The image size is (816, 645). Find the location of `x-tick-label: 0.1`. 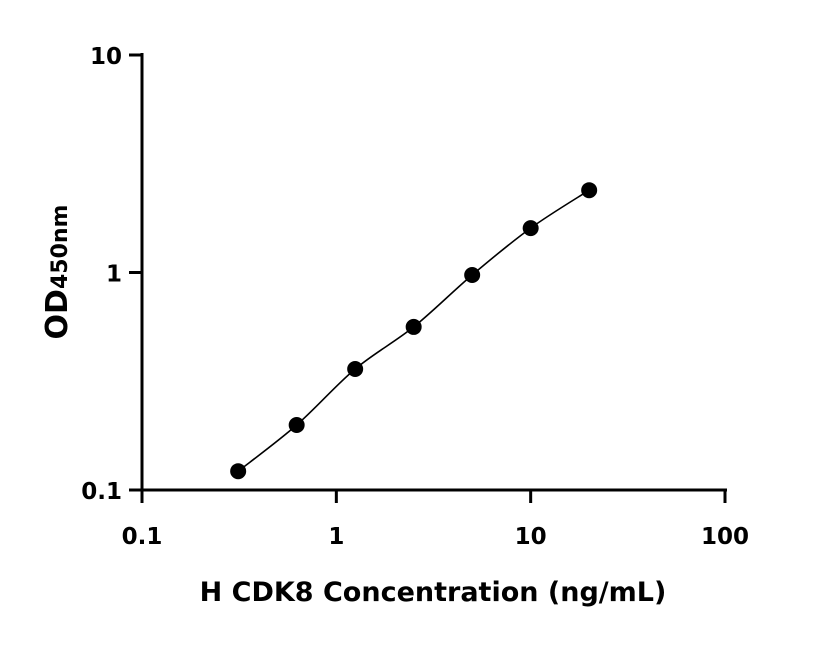

x-tick-label: 0.1 is located at coordinates (142, 537).